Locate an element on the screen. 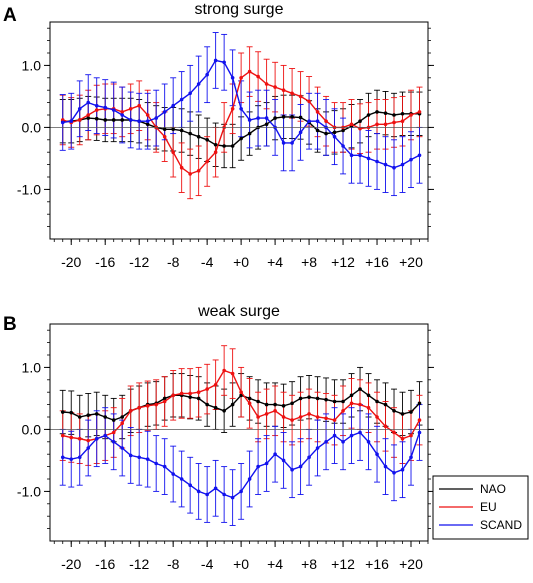 The width and height of the screenshot is (533, 583). legend-label-scand: SCAND is located at coordinates (501, 525).